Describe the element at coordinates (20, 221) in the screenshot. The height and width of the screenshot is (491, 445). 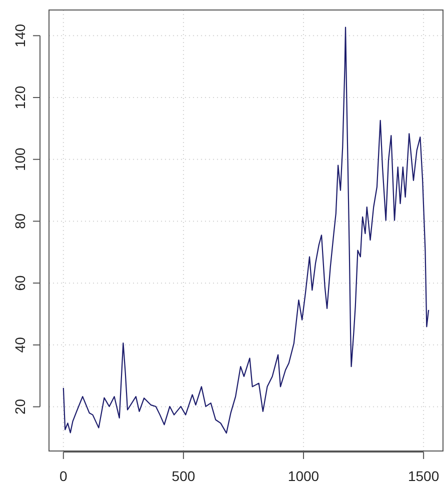
I see `y-tick-label: 80` at that location.